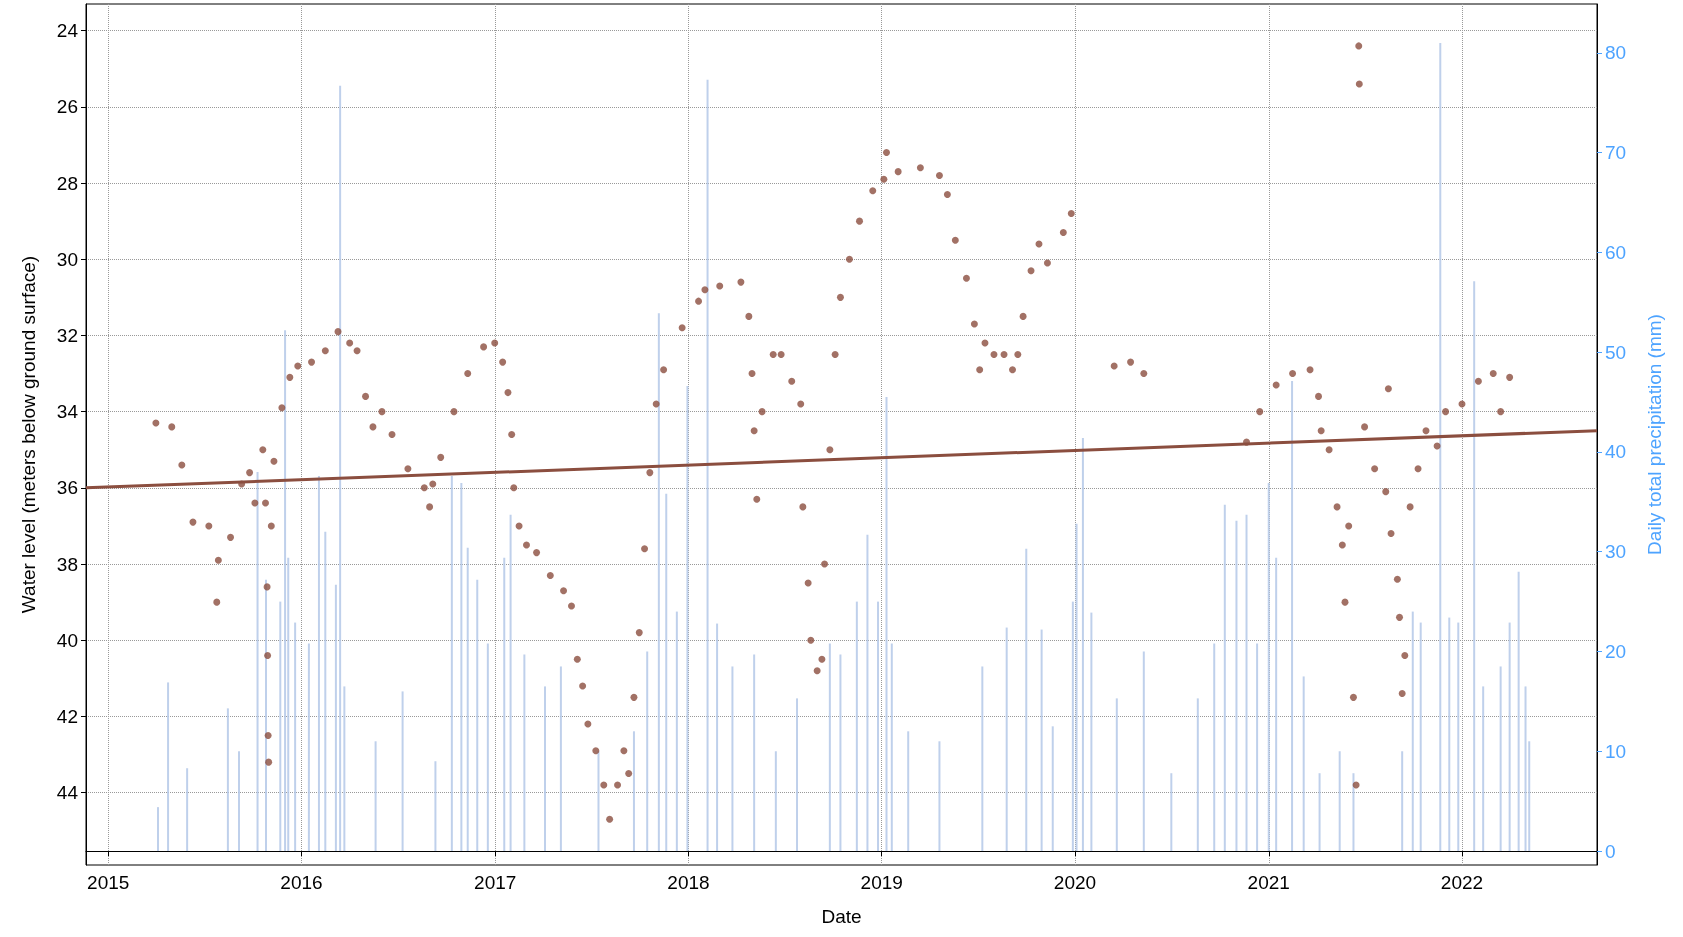  What do you see at coordinates (67, 259) in the screenshot?
I see `y-tick-label: 30` at bounding box center [67, 259].